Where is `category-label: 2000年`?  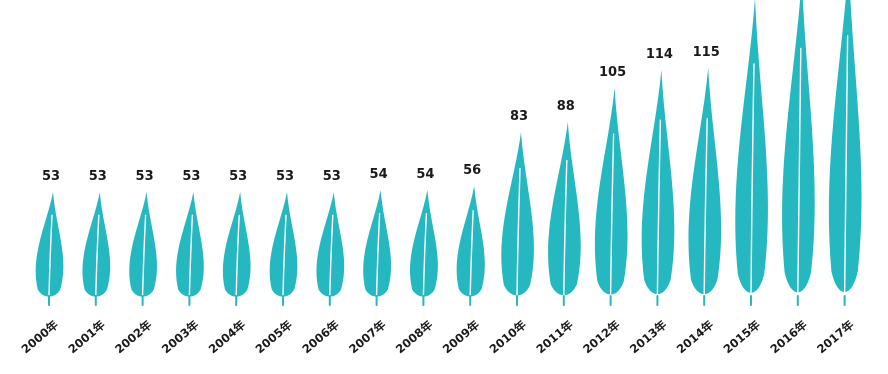 category-label: 2000年 is located at coordinates (40, 336).